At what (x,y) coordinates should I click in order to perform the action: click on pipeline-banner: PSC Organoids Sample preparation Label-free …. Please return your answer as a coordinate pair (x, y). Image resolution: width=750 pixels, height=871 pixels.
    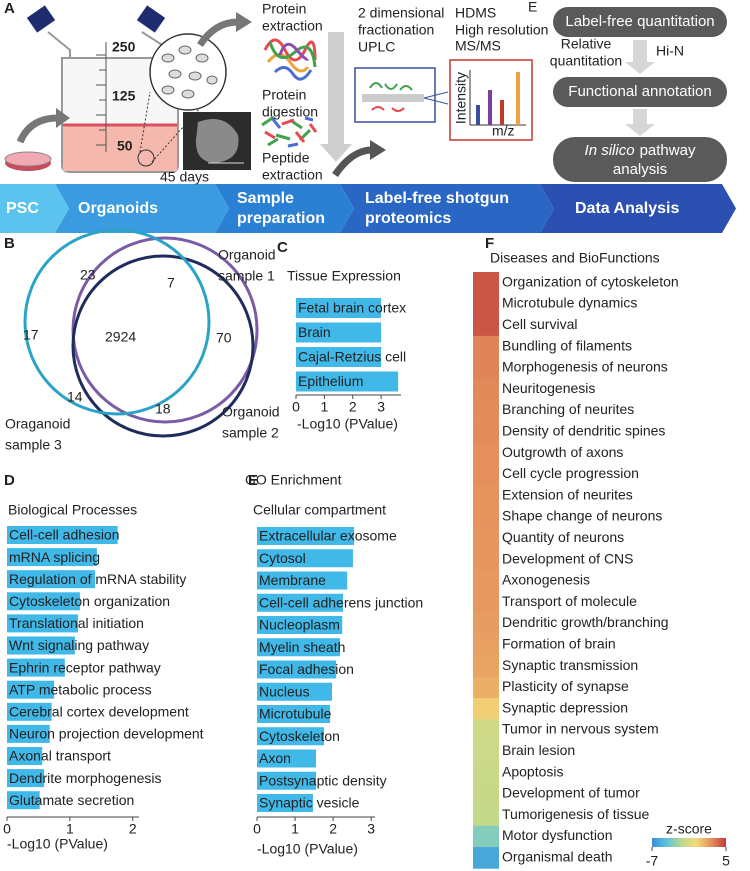
    Looking at the image, I should click on (368, 208).